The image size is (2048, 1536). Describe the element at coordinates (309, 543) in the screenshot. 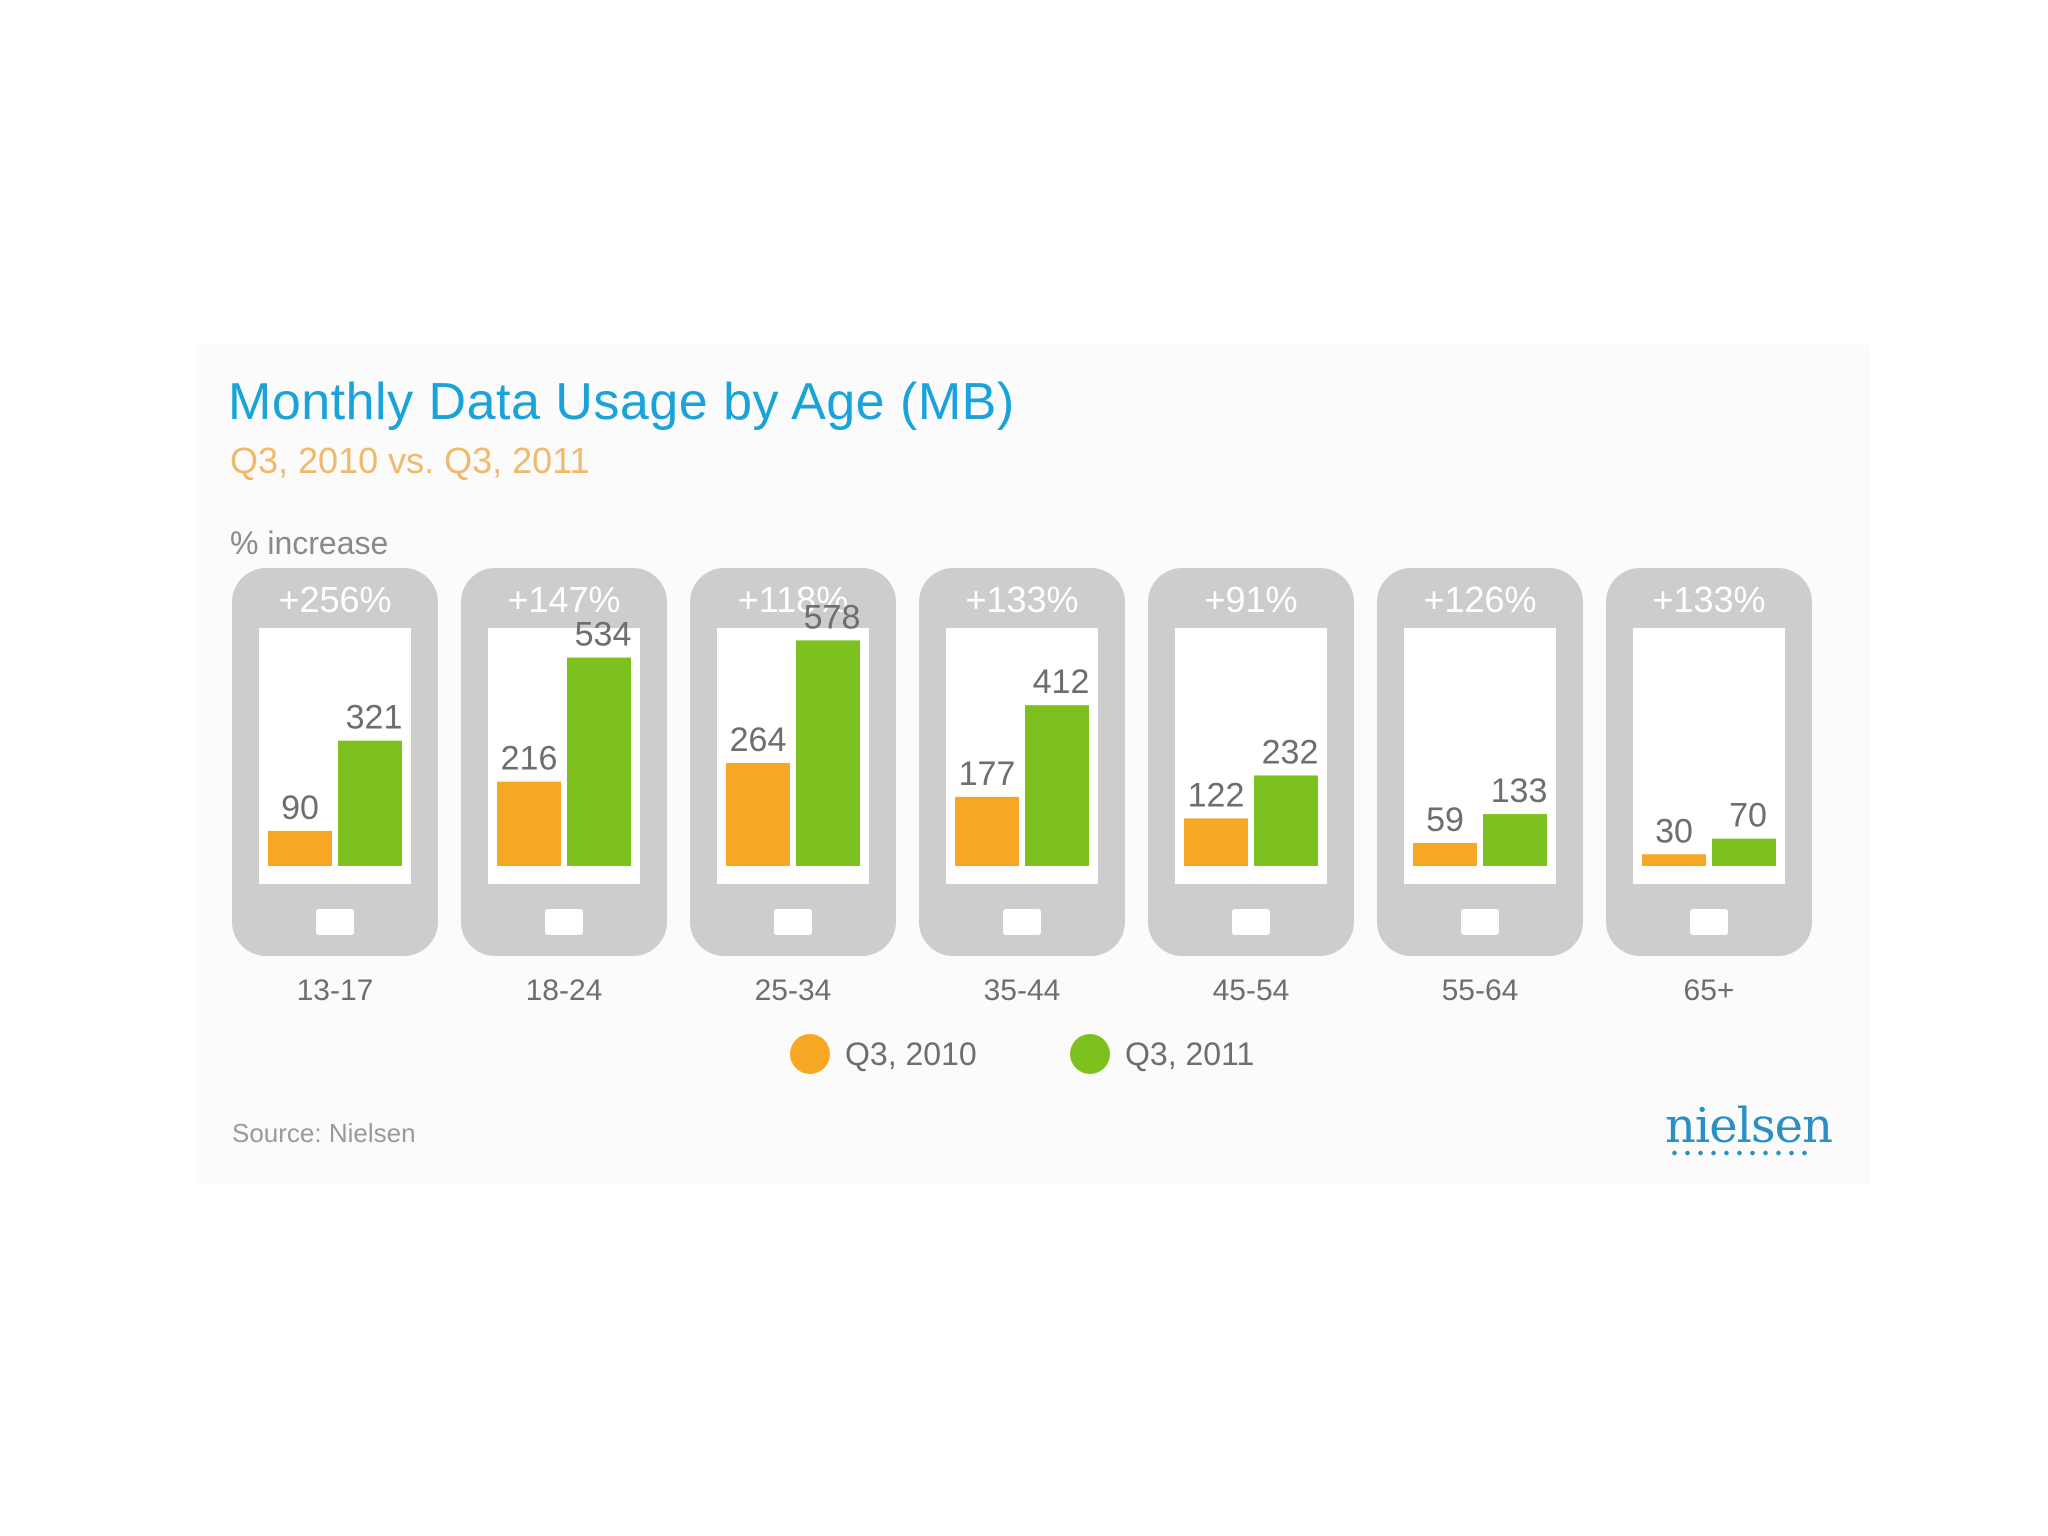

I see `percent-increase-label: % increase` at that location.